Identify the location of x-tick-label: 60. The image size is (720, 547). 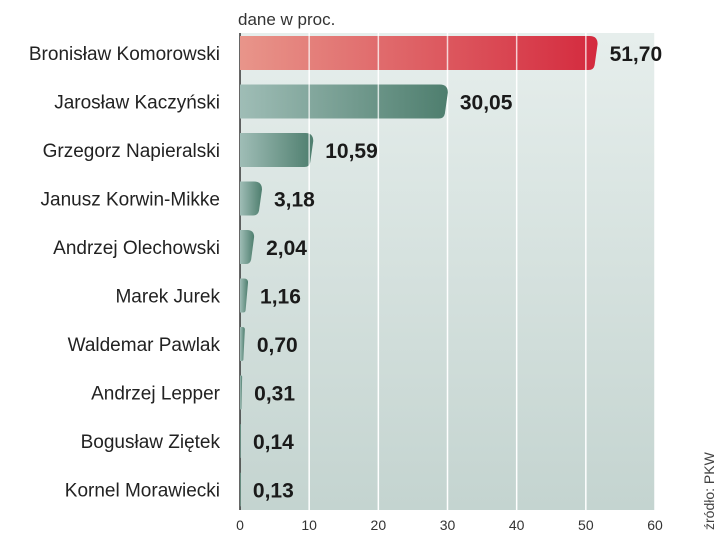
(655, 525).